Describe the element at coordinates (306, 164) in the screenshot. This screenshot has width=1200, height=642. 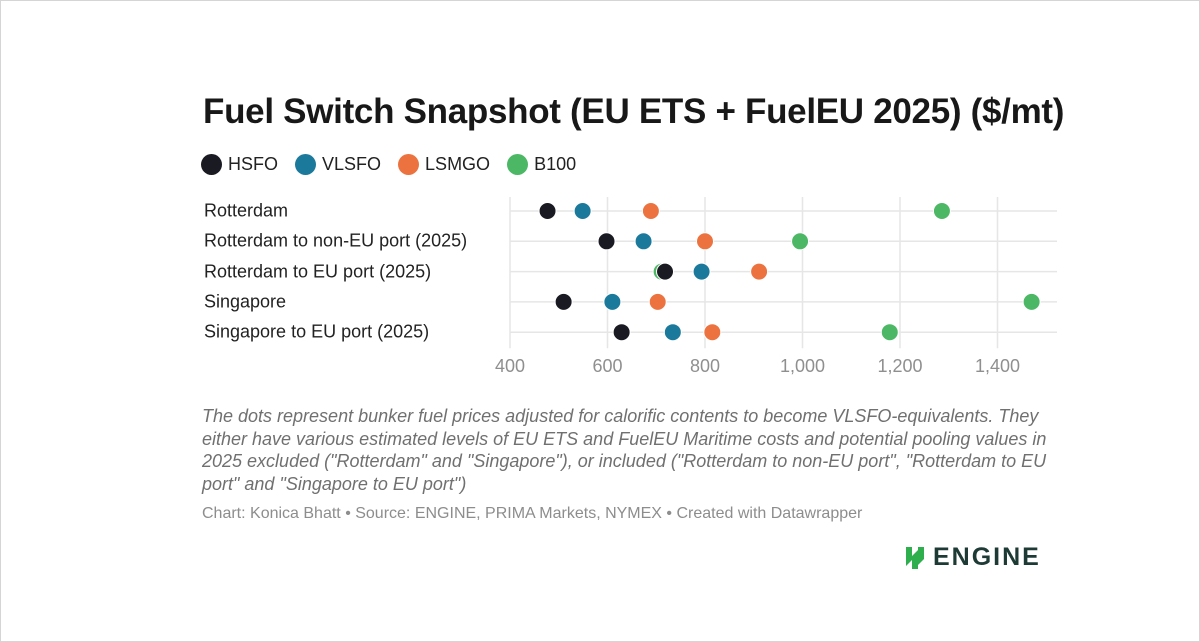
I see `legend-swatch-vlsfo` at that location.